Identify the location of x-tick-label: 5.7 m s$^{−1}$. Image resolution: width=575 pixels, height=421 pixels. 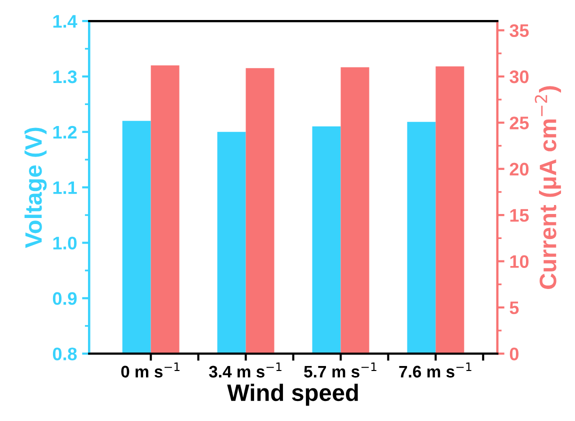
(340, 370).